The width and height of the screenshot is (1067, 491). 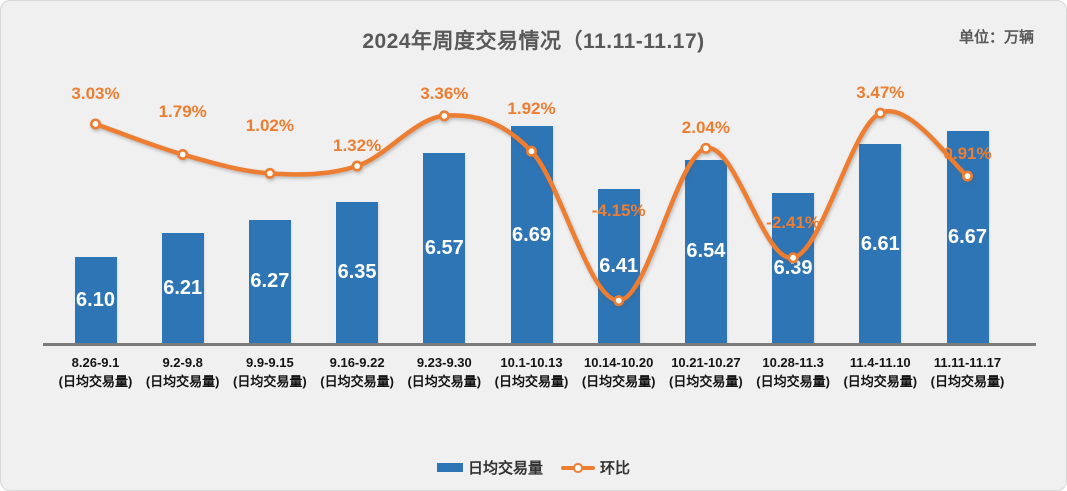 I want to click on x-tick-date: 9.23-9.30, so click(x=444, y=362).